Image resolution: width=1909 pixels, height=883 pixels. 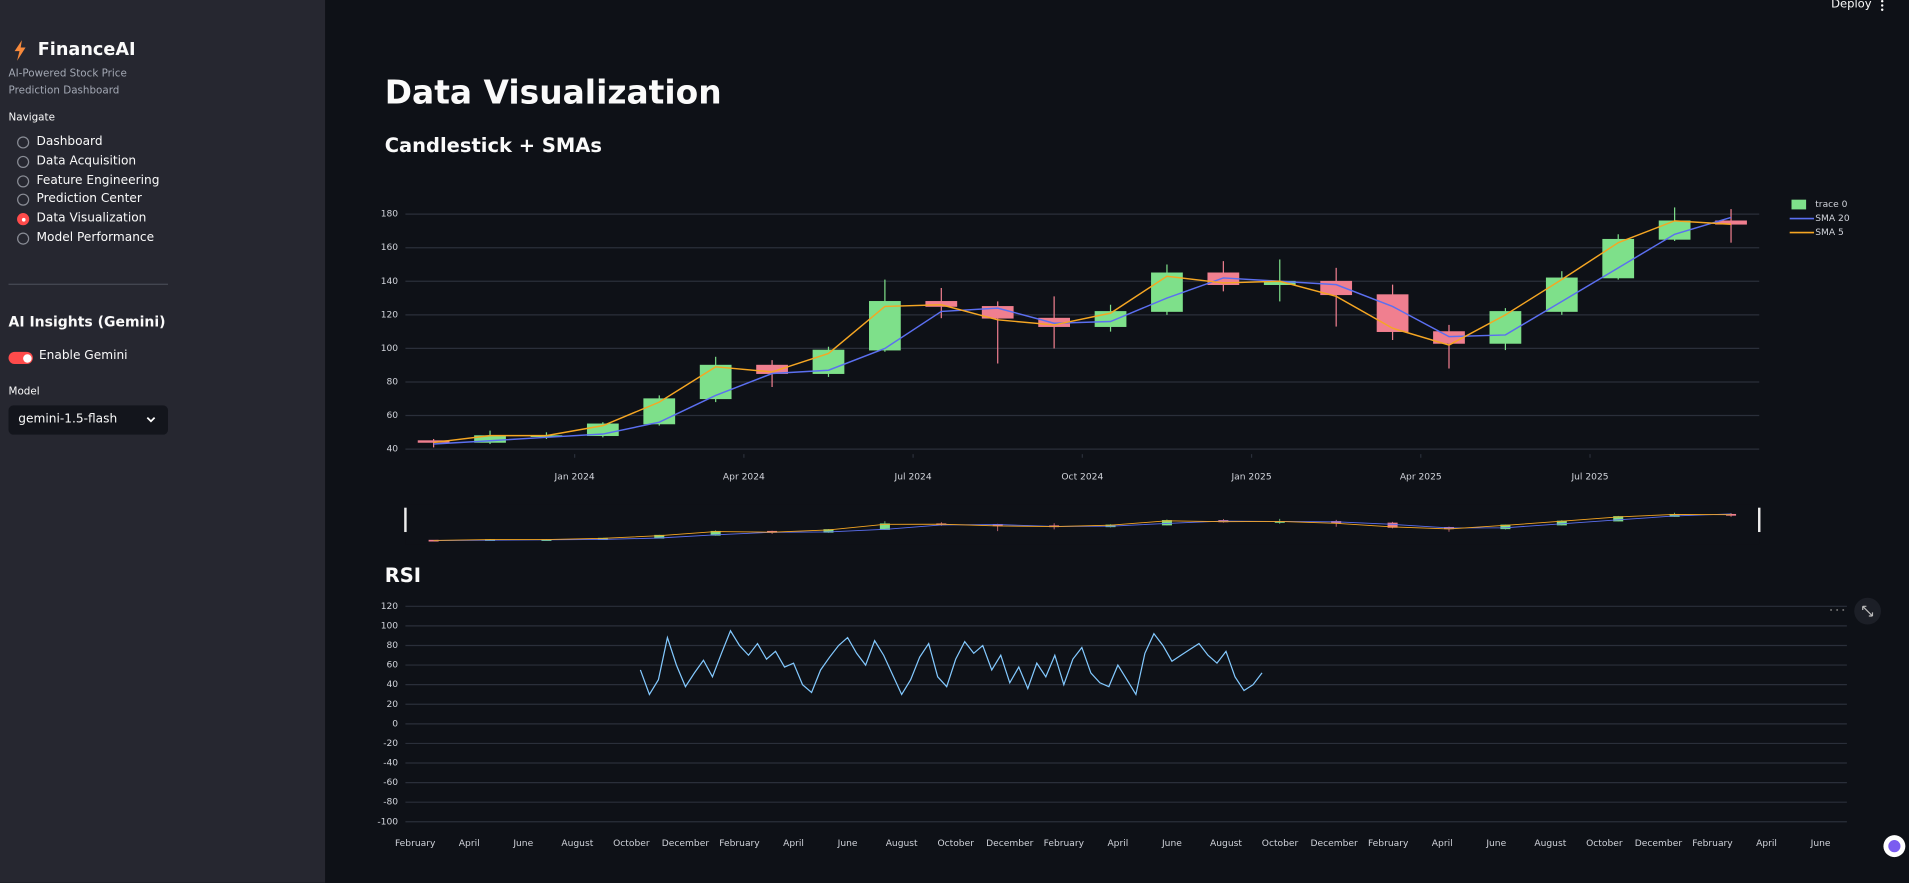 I want to click on y-tick-label: -80, so click(x=390, y=803).